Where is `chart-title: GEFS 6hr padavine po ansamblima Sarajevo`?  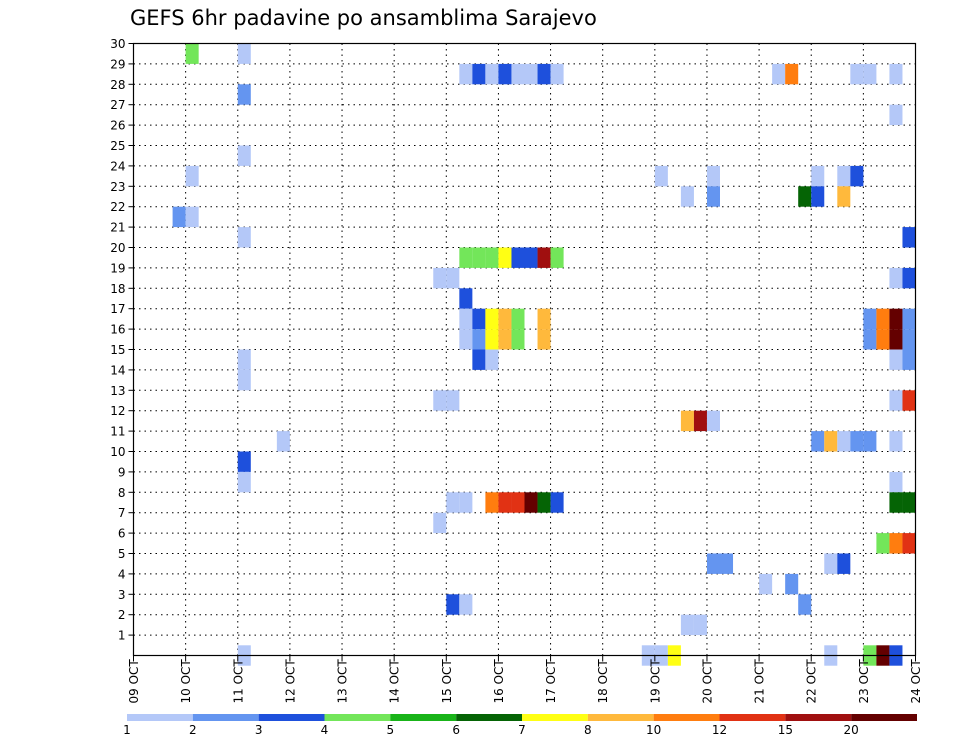 chart-title: GEFS 6hr padavine po ansamblima Sarajevo is located at coordinates (363, 18).